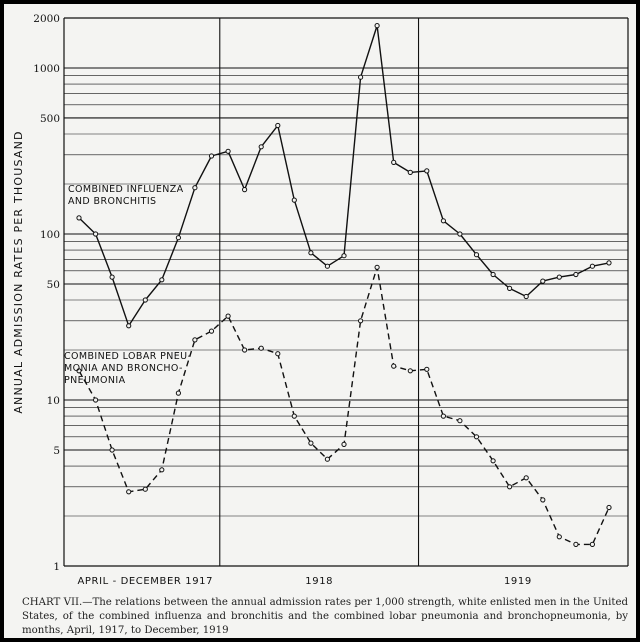 The image size is (640, 642). I want to click on y-tick-label-50: 50, so click(53, 285).